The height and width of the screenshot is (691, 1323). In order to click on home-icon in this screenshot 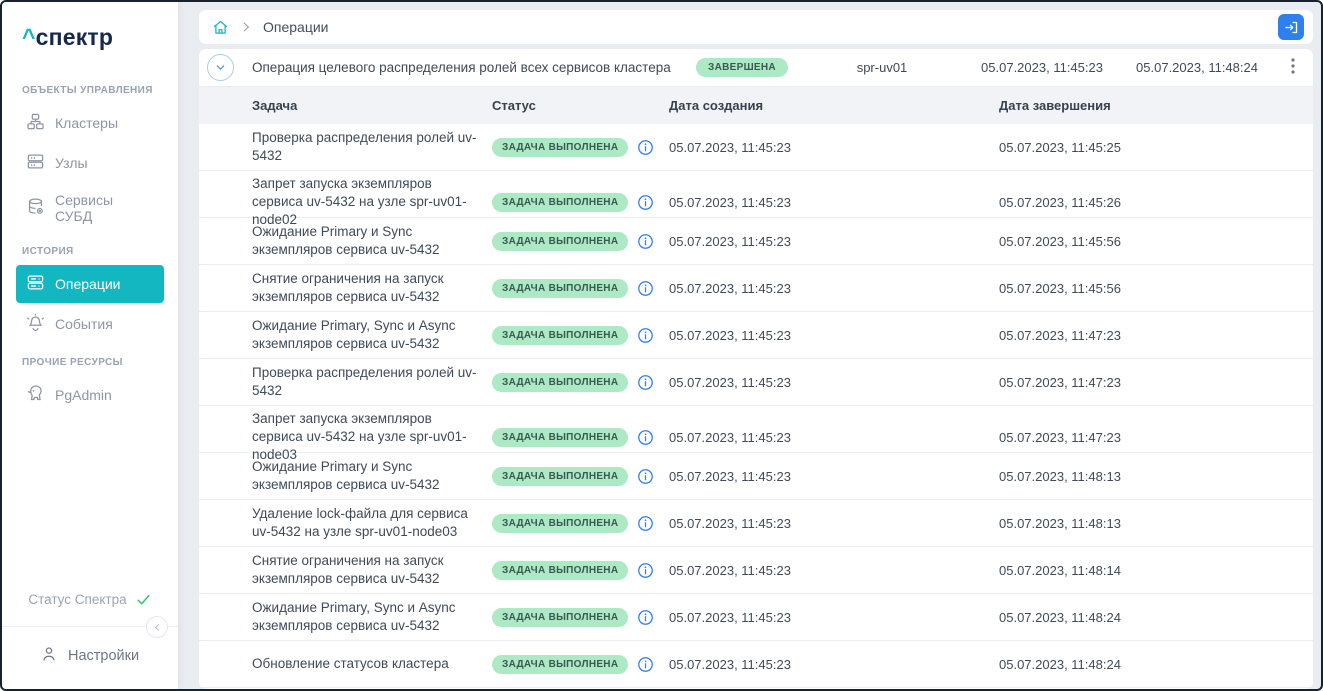, I will do `click(220, 27)`.